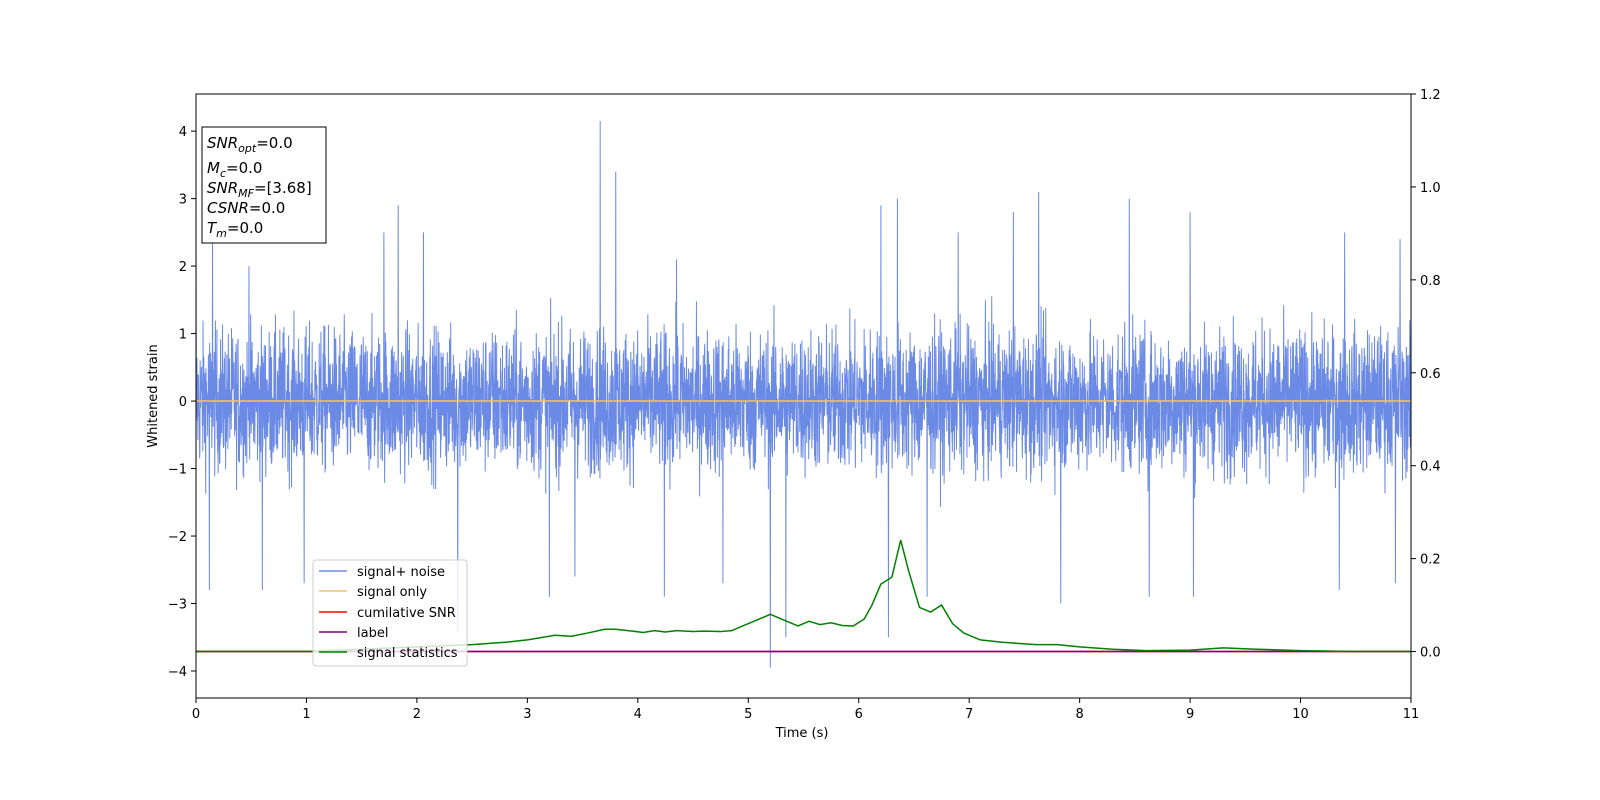  What do you see at coordinates (1430, 95) in the screenshot?
I see `y2-tick-label: 1.2` at bounding box center [1430, 95].